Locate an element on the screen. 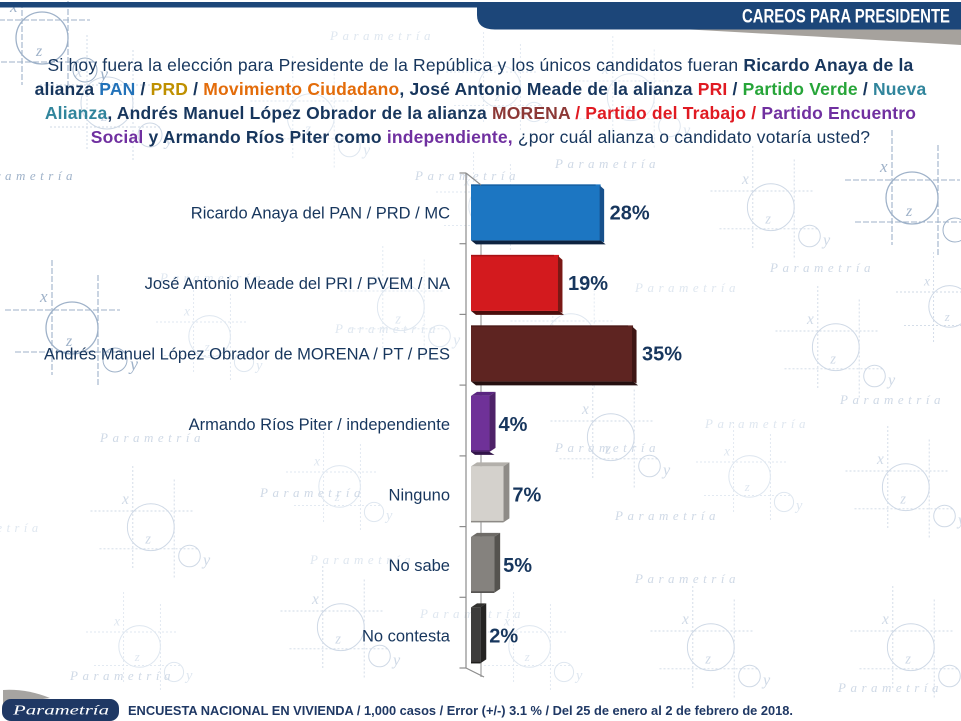  svg-text:Armando Ríos Piter / independi: Armando Ríos Piter / independiente is located at coordinates (319, 425).